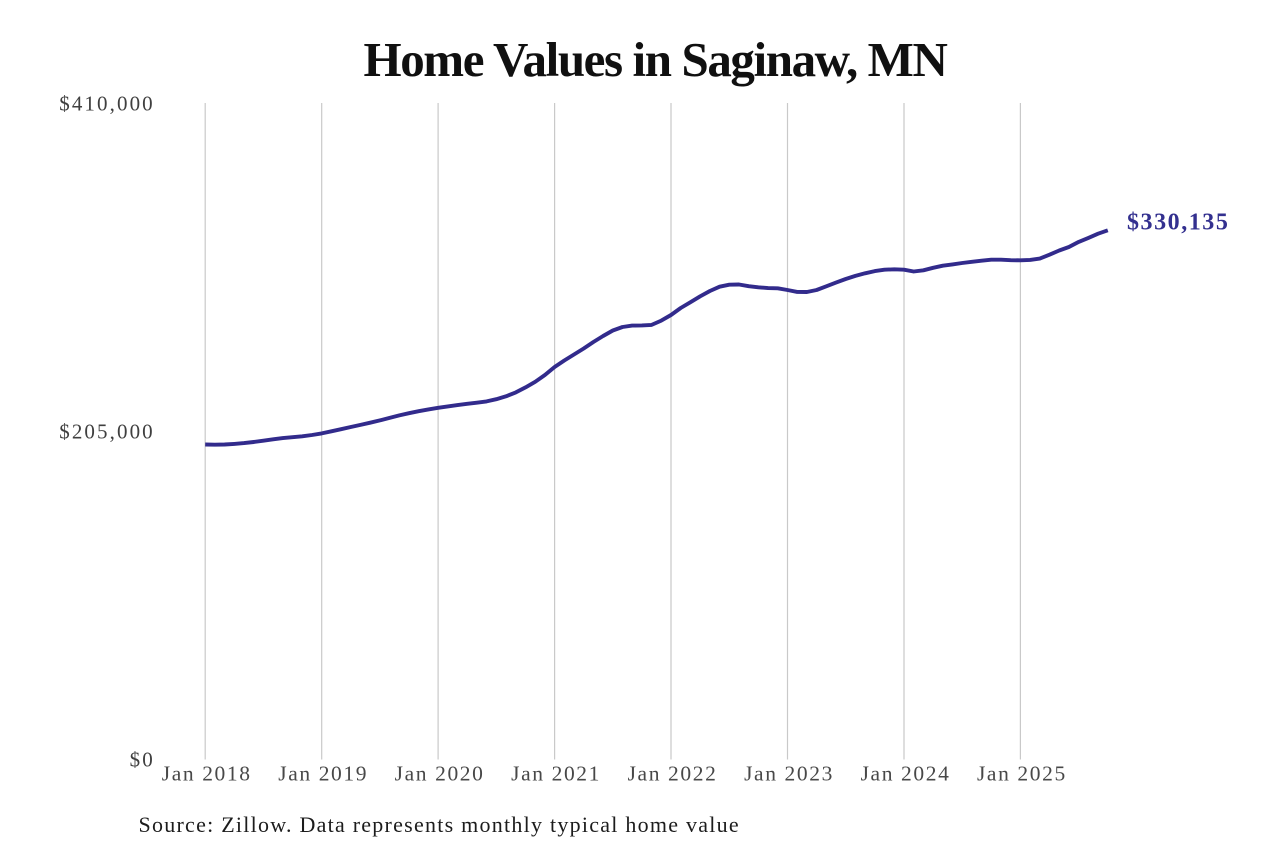 The width and height of the screenshot is (1280, 853). I want to click on svg-text: Jan 2018, so click(207, 774).